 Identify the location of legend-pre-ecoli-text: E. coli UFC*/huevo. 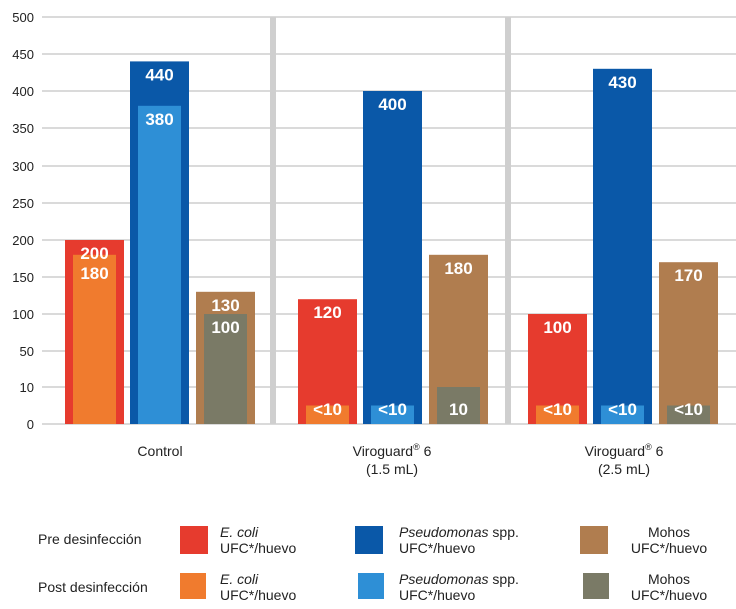
(258, 540).